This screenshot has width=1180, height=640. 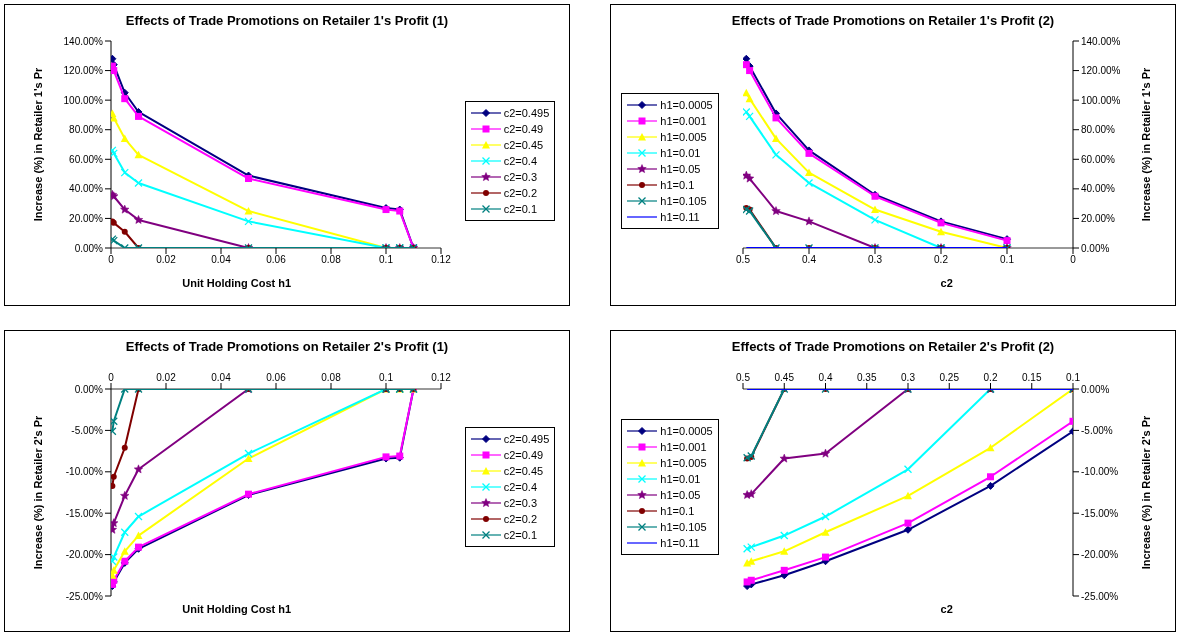 What do you see at coordinates (1099, 555) in the screenshot?
I see `y2-tick-label: -20.00%` at bounding box center [1099, 555].